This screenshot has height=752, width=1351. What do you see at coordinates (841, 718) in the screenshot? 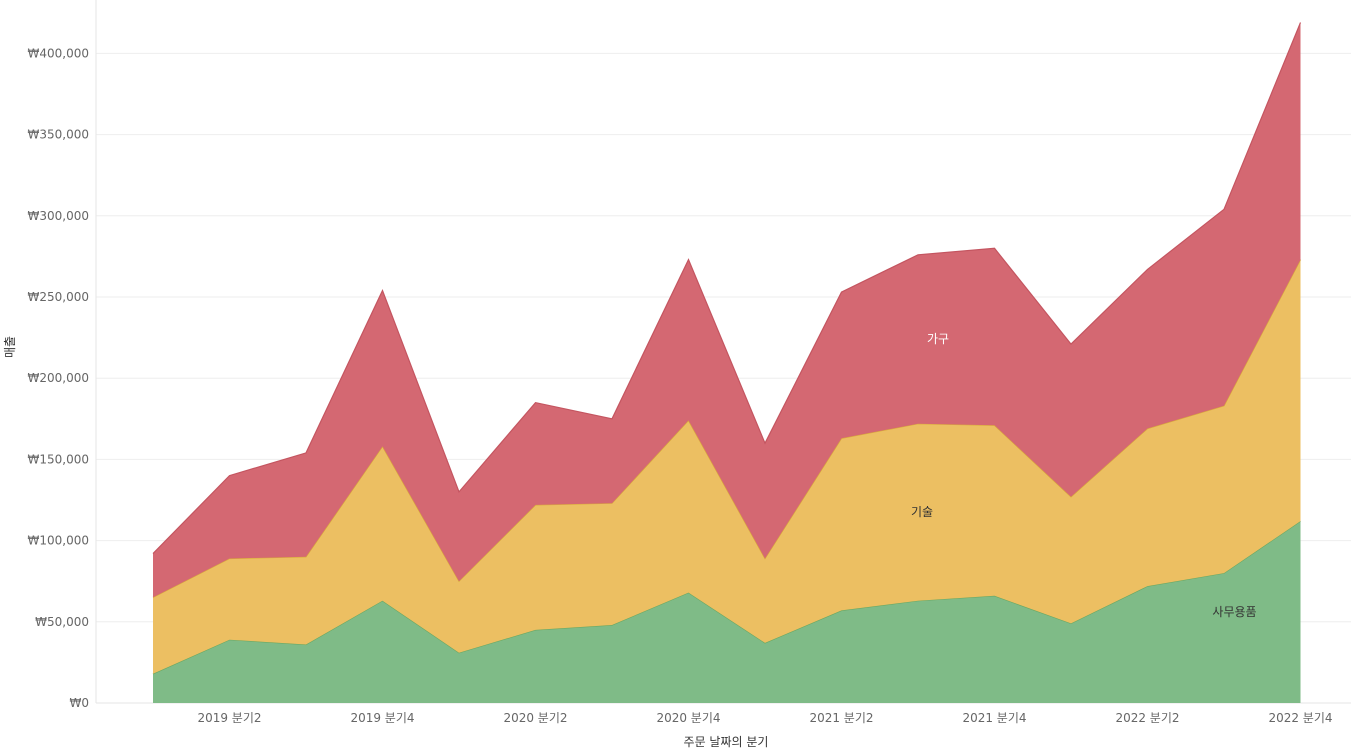
I see `x-tick-label: 2021 분기2` at bounding box center [841, 718].